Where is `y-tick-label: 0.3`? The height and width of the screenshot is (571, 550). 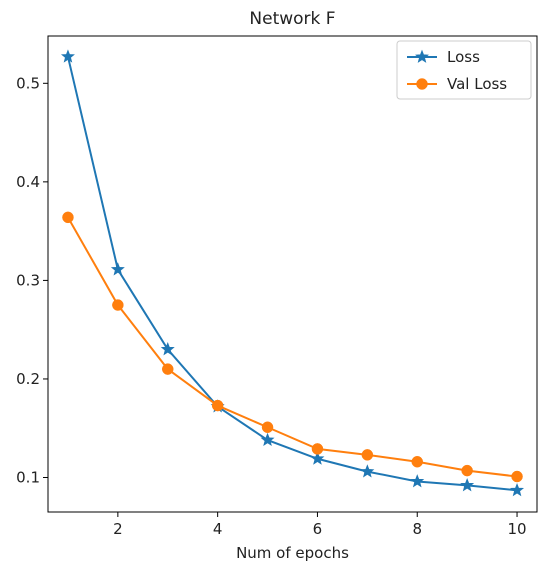
y-tick-label: 0.3 is located at coordinates (28, 280).